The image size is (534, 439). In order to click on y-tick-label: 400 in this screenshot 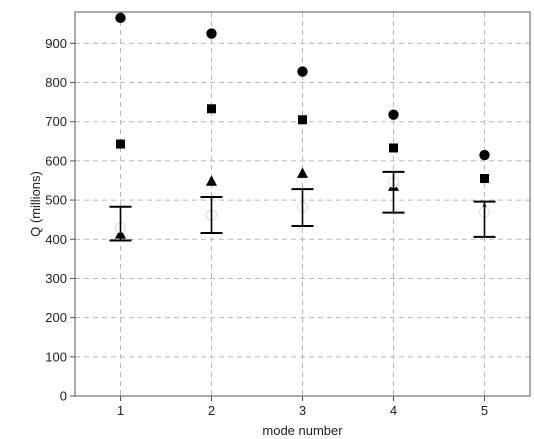, I will do `click(56, 239)`.